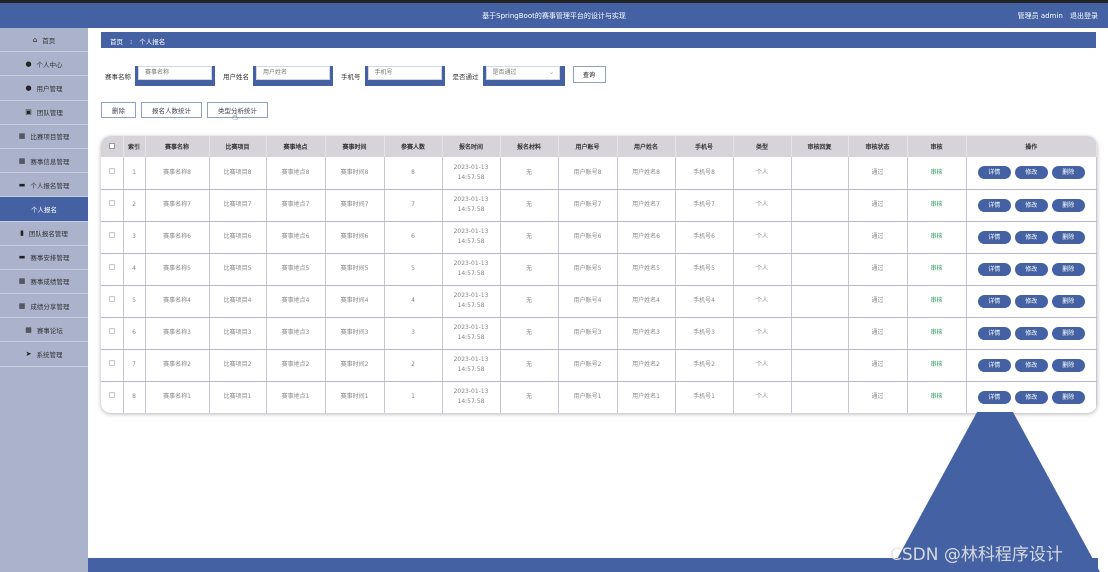 The height and width of the screenshot is (572, 1108). I want to click on select-all-checkbox, so click(111, 145).